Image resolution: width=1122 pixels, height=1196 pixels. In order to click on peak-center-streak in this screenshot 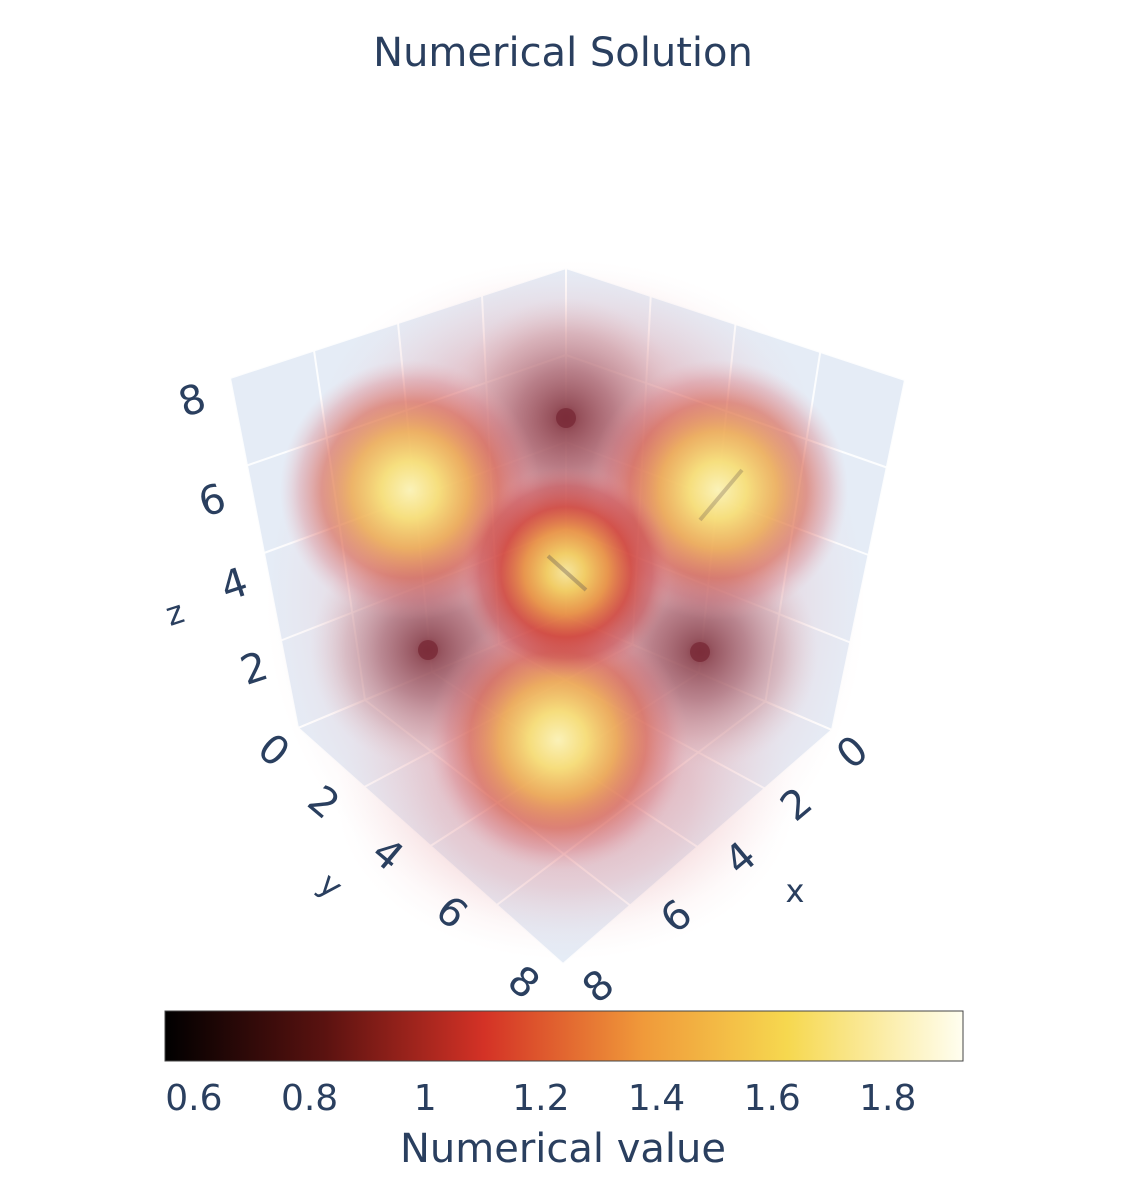, I will do `click(567, 573)`.